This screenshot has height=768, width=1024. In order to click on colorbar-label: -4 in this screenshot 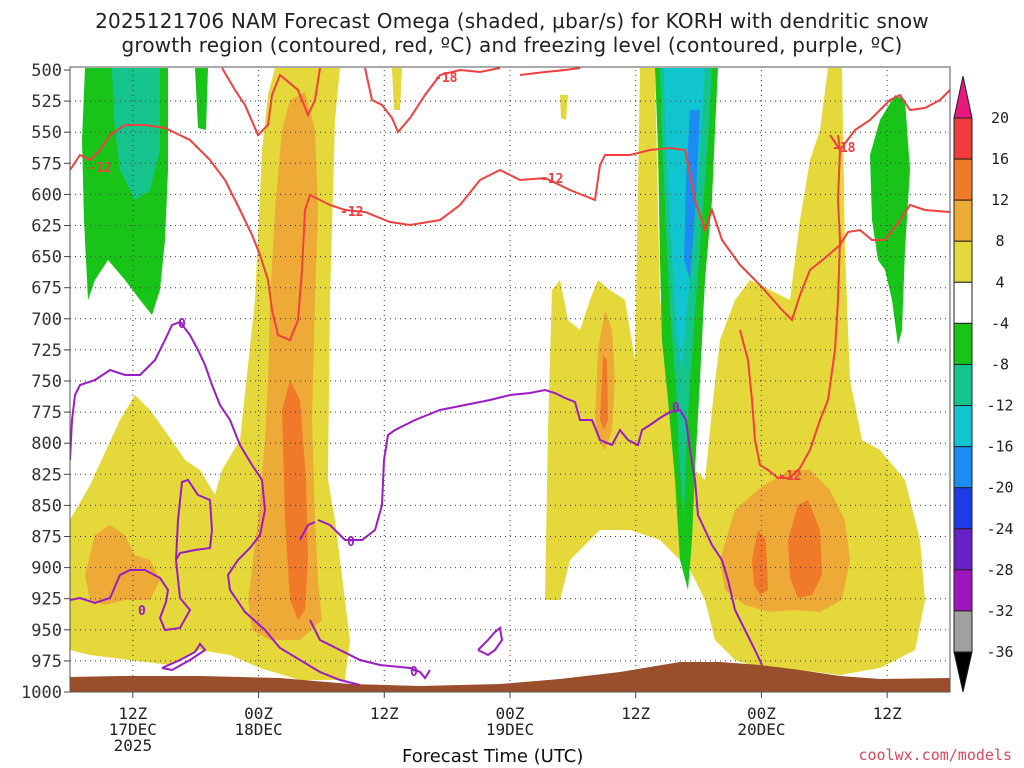, I will do `click(1000, 323)`.